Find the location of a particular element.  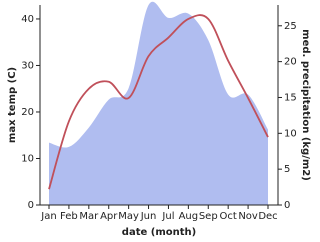

y2-tick-label: 20 is located at coordinates (290, 62).